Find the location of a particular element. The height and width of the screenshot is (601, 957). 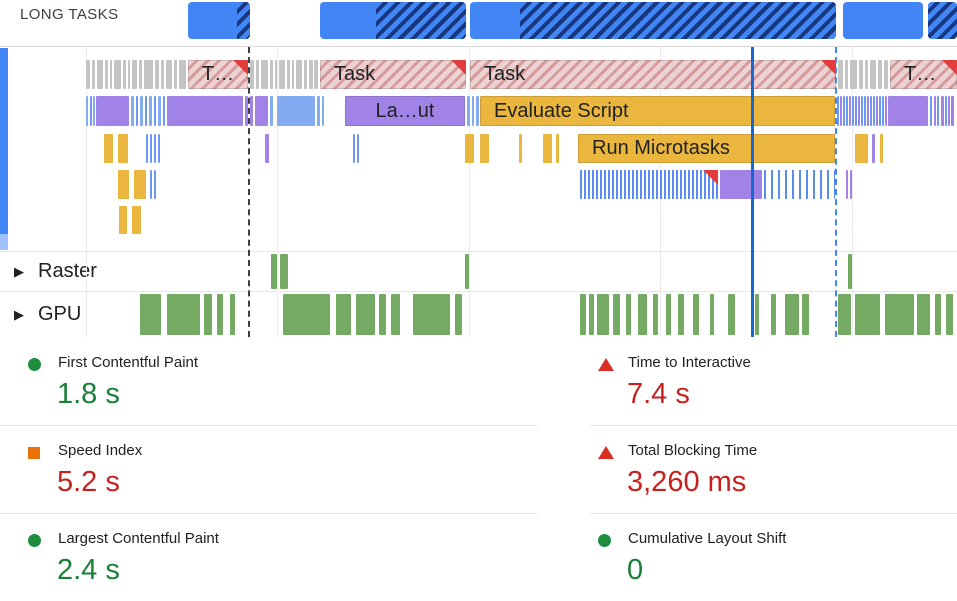

flame-bar-laut: La…ut is located at coordinates (405, 111).